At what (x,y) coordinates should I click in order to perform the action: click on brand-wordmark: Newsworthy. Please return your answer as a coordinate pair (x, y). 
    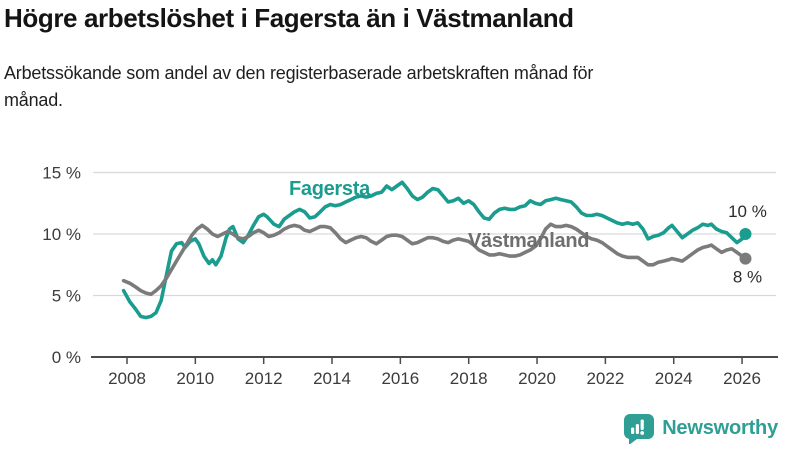
    Looking at the image, I should click on (720, 428).